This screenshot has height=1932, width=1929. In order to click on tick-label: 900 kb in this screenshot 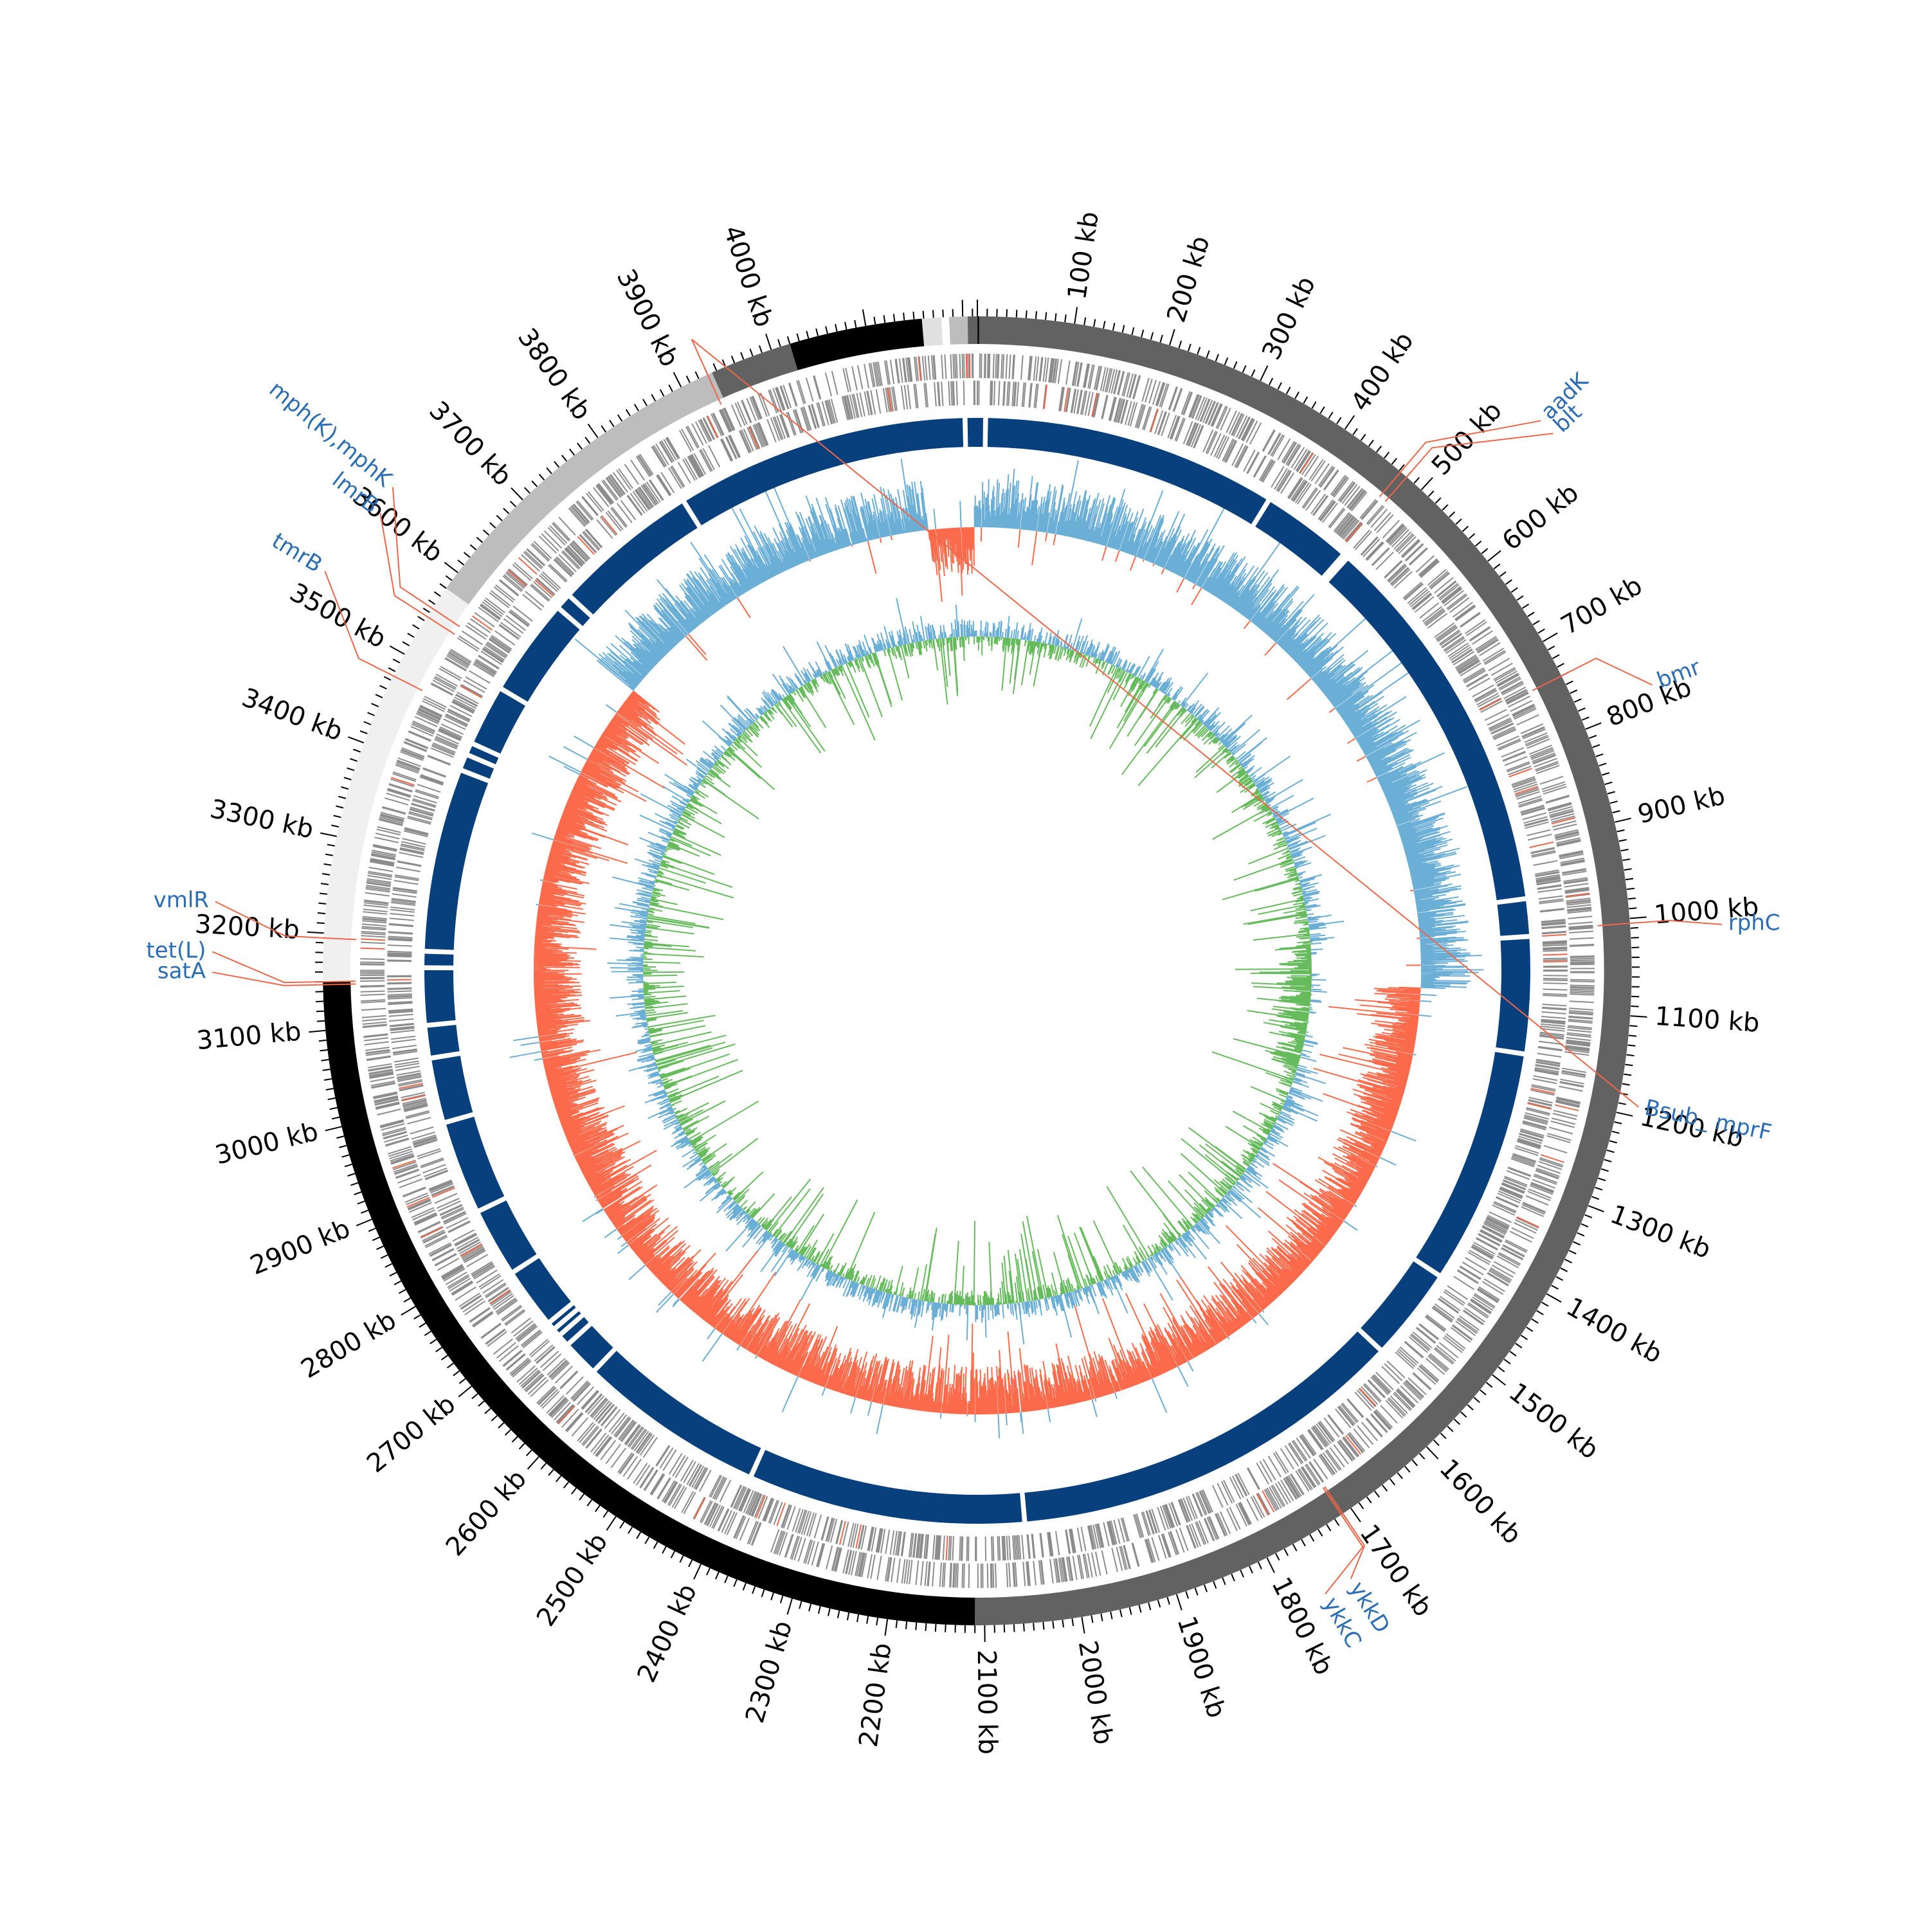, I will do `click(1681, 805)`.